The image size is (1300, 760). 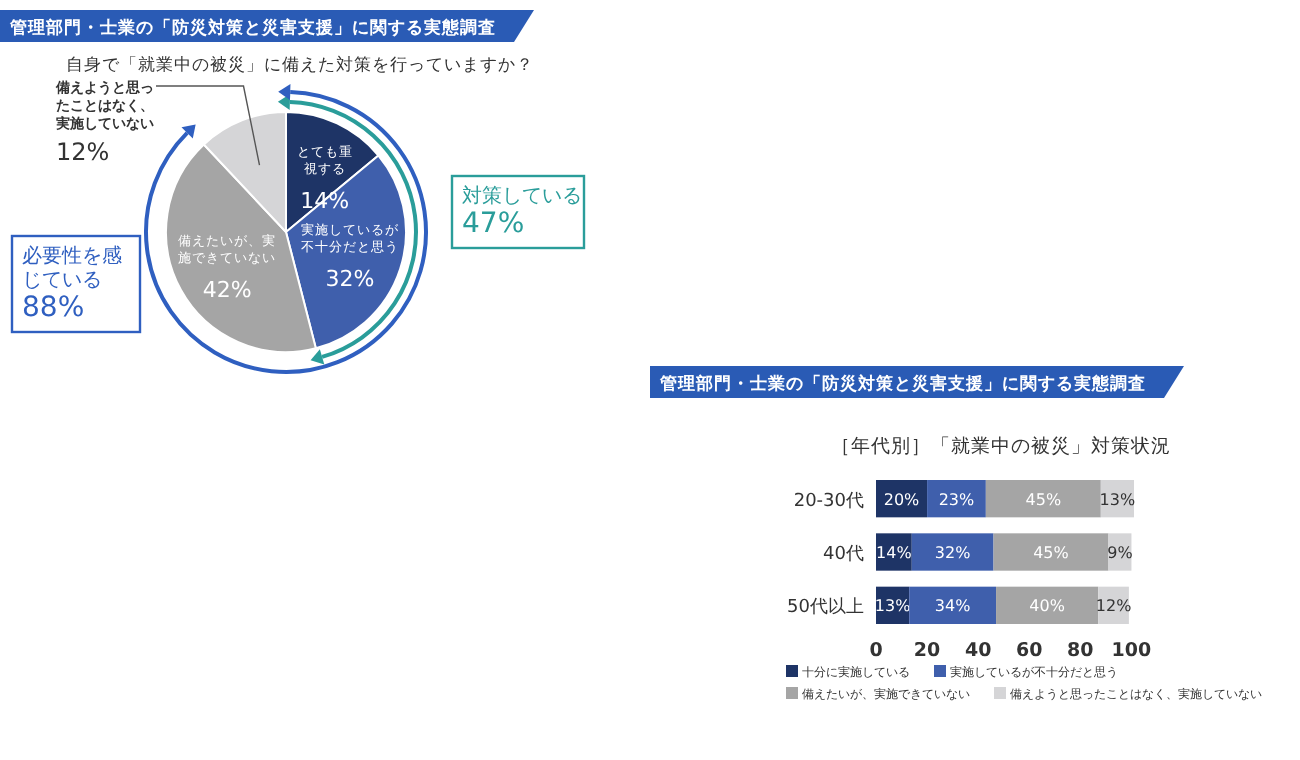 What do you see at coordinates (876, 651) in the screenshot?
I see `x-tick-label: 0` at bounding box center [876, 651].